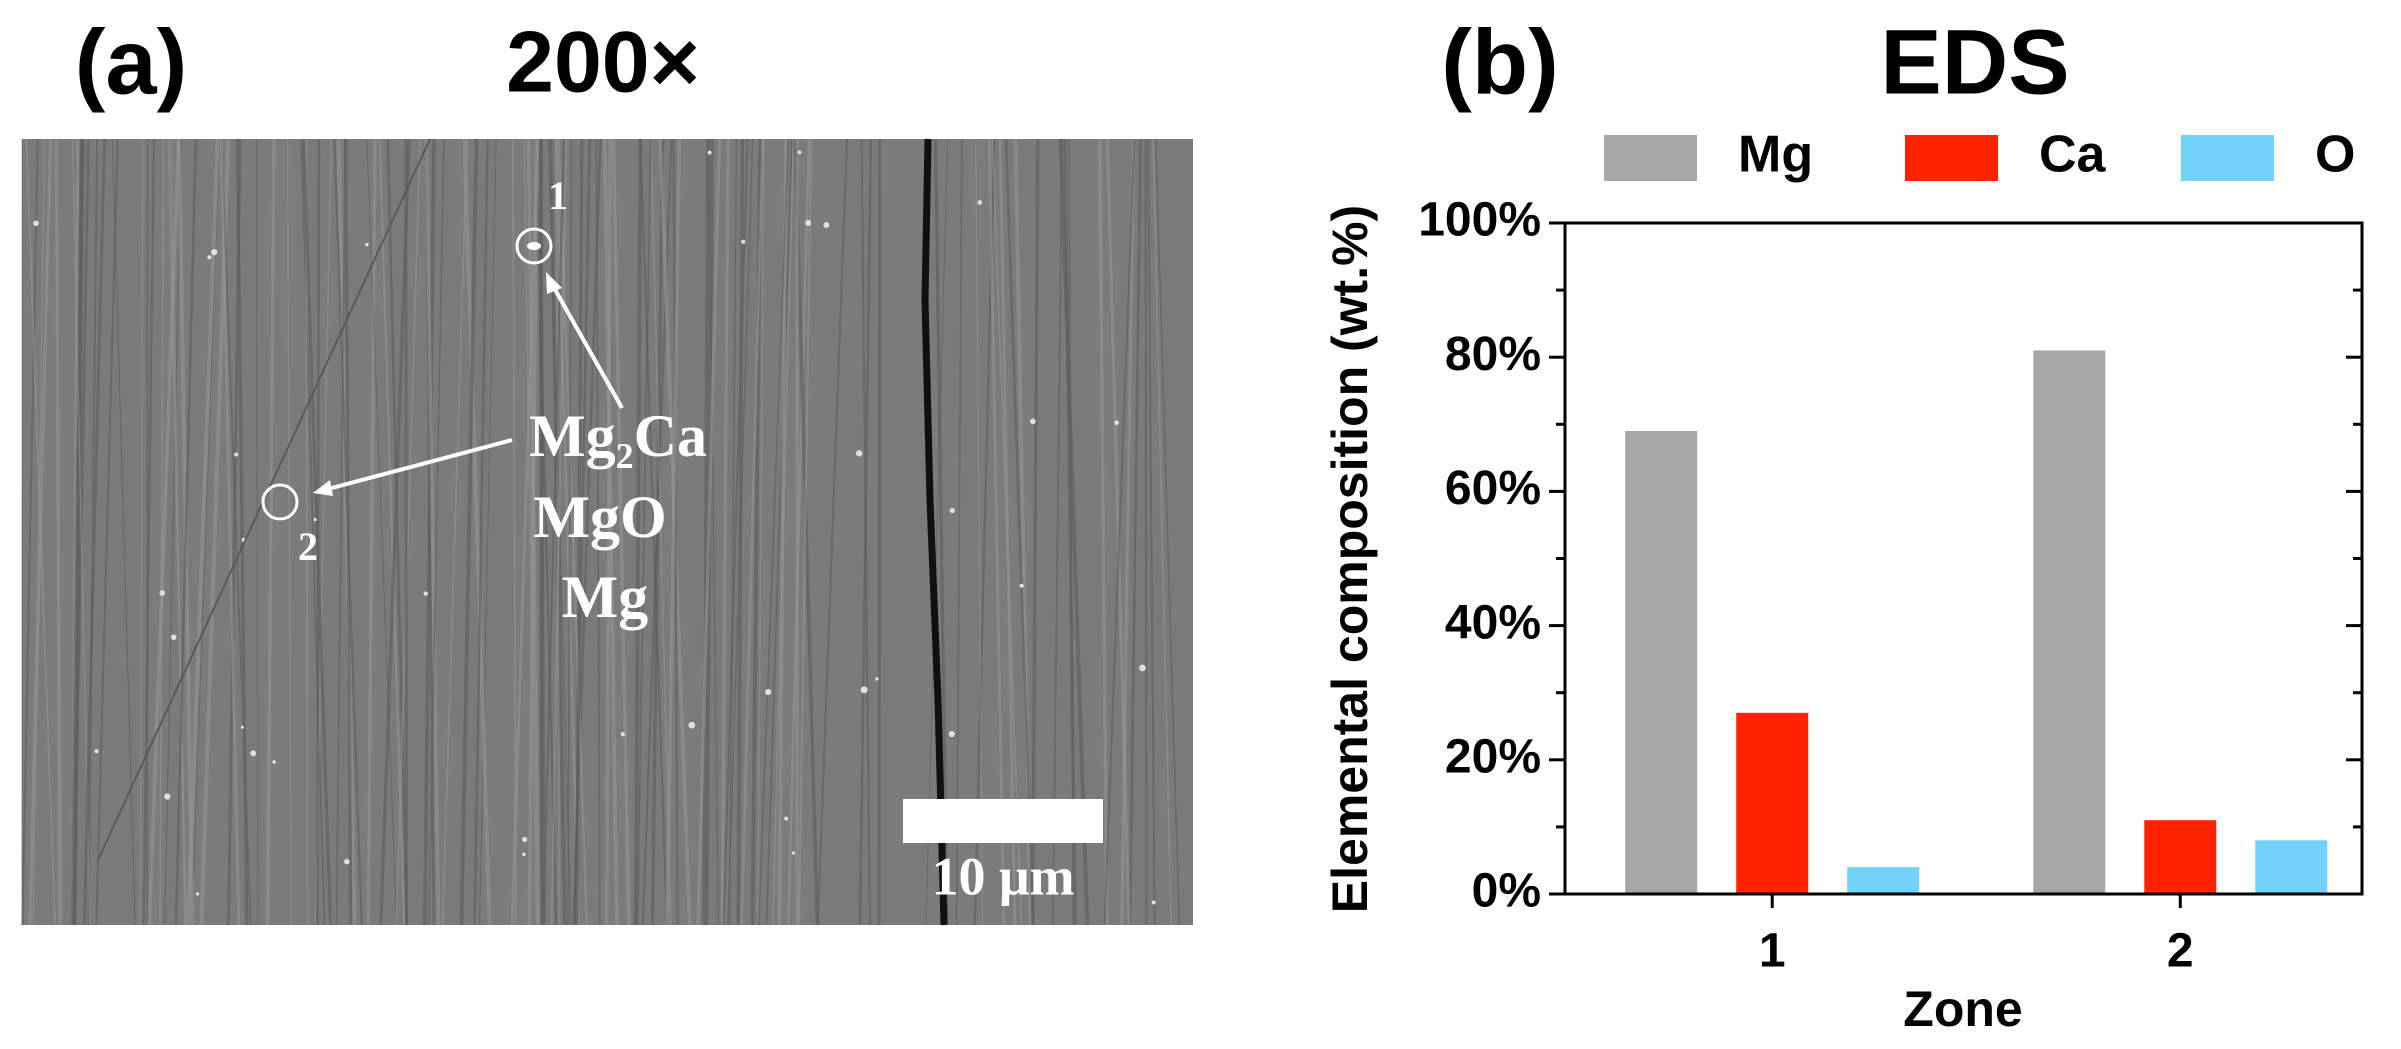  I want to click on scale-bar, so click(1003, 821).